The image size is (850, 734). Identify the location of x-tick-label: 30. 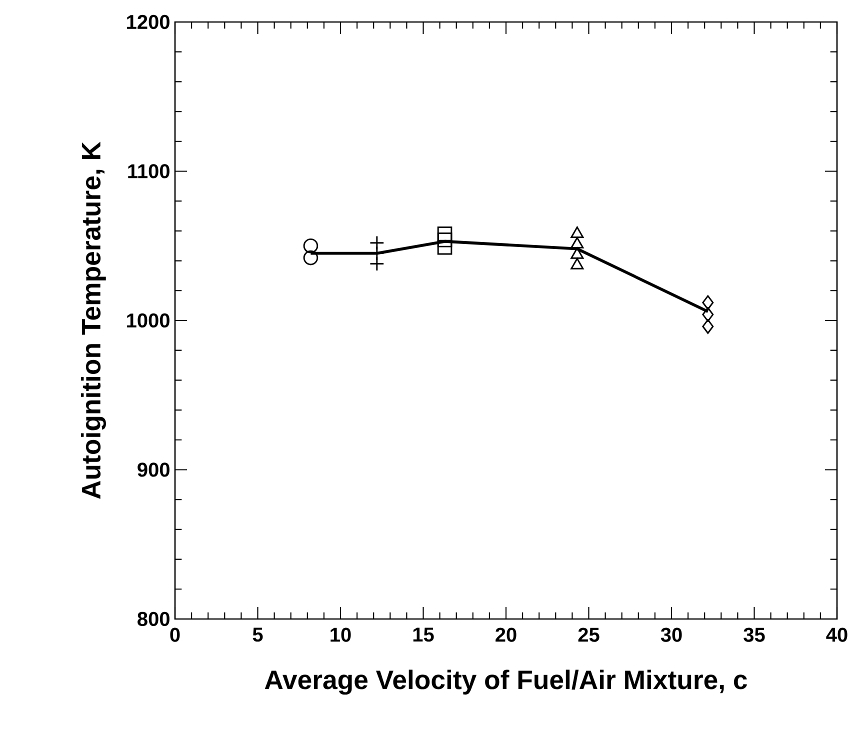
(671, 635).